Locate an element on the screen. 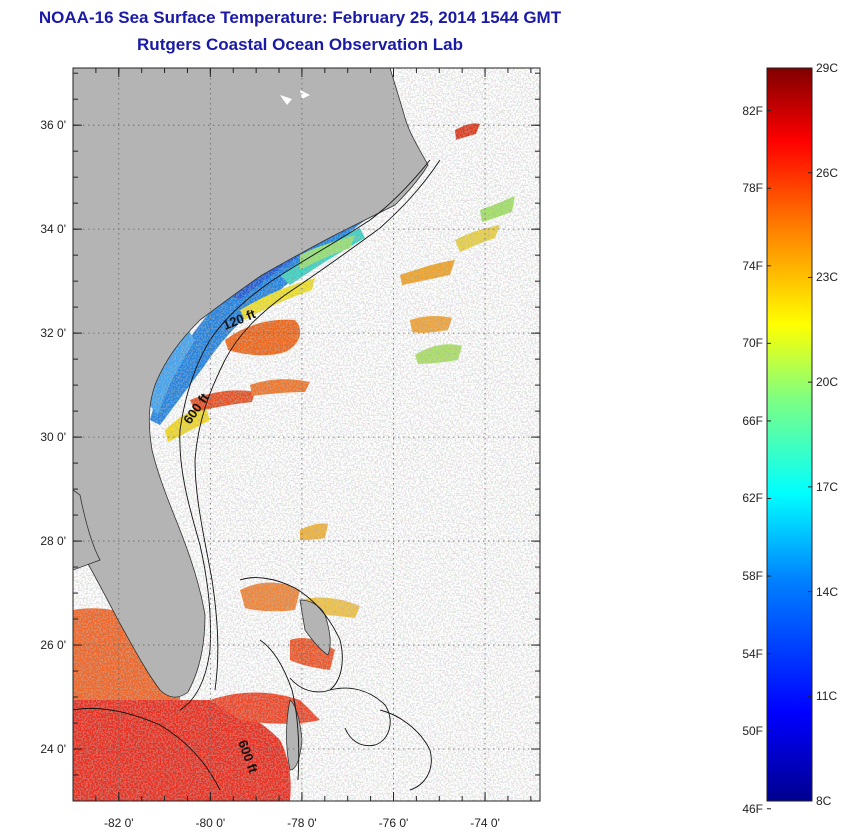  colorbar-label-fahrenheit: 70F is located at coordinates (752, 343).